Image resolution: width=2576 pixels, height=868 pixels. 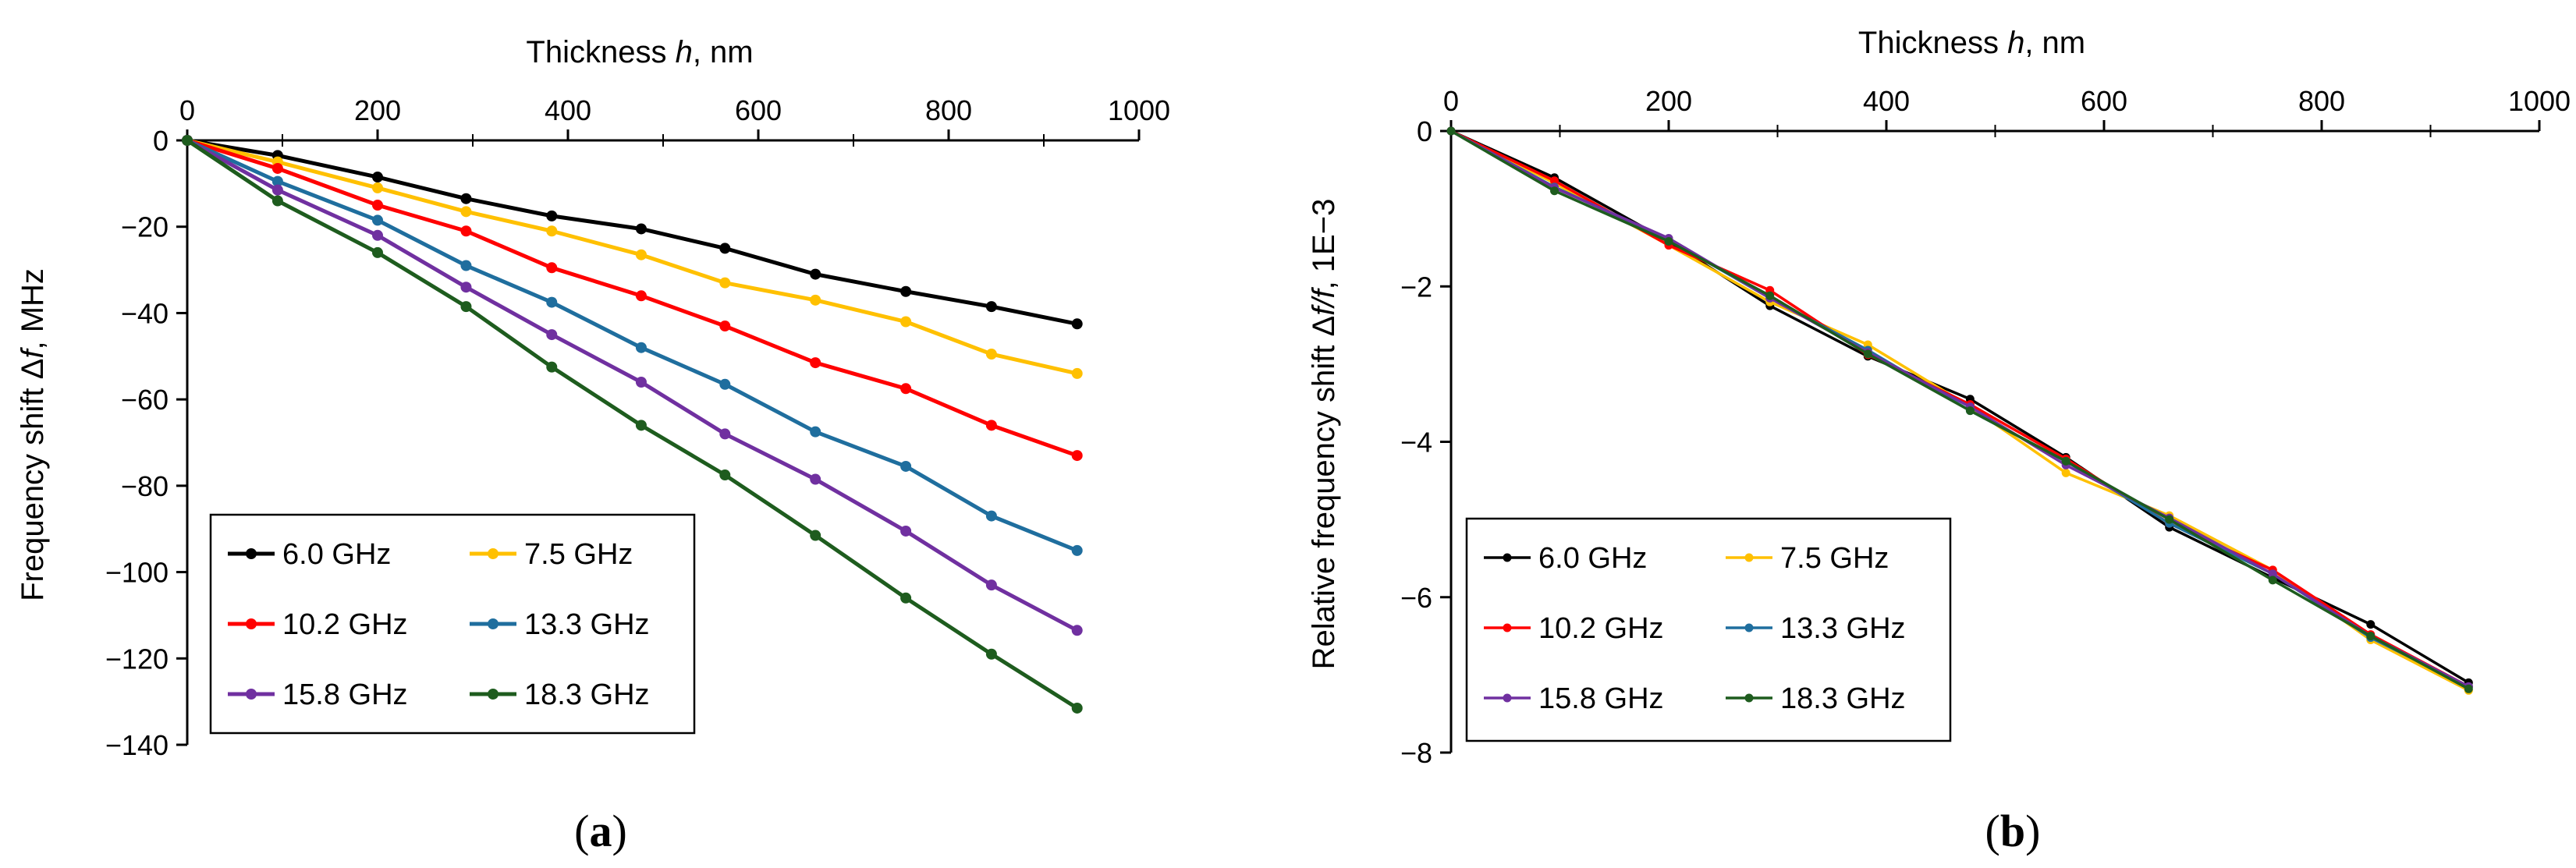 I want to click on y-tick-label: 0, so click(x=161, y=141).